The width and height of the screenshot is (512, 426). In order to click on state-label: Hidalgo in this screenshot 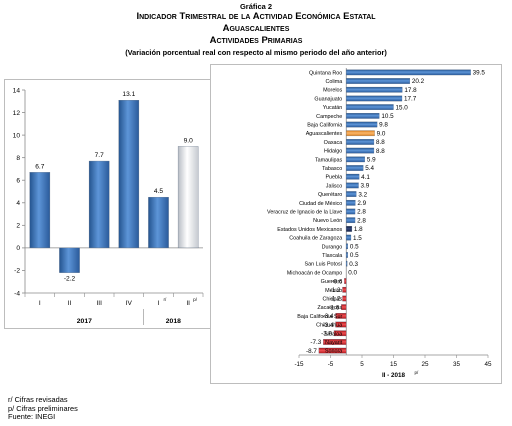, I will do `click(333, 152)`.